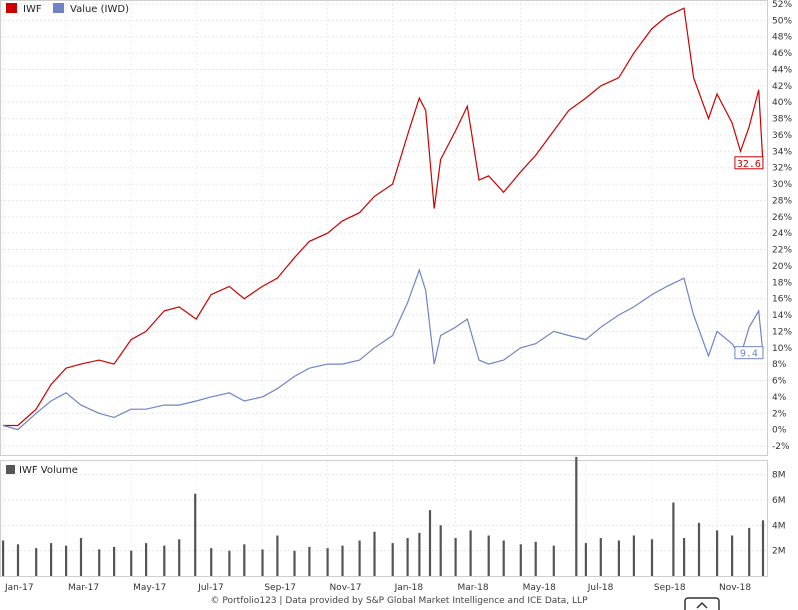 The height and width of the screenshot is (610, 798). I want to click on y-tick-22: 22%, so click(782, 251).